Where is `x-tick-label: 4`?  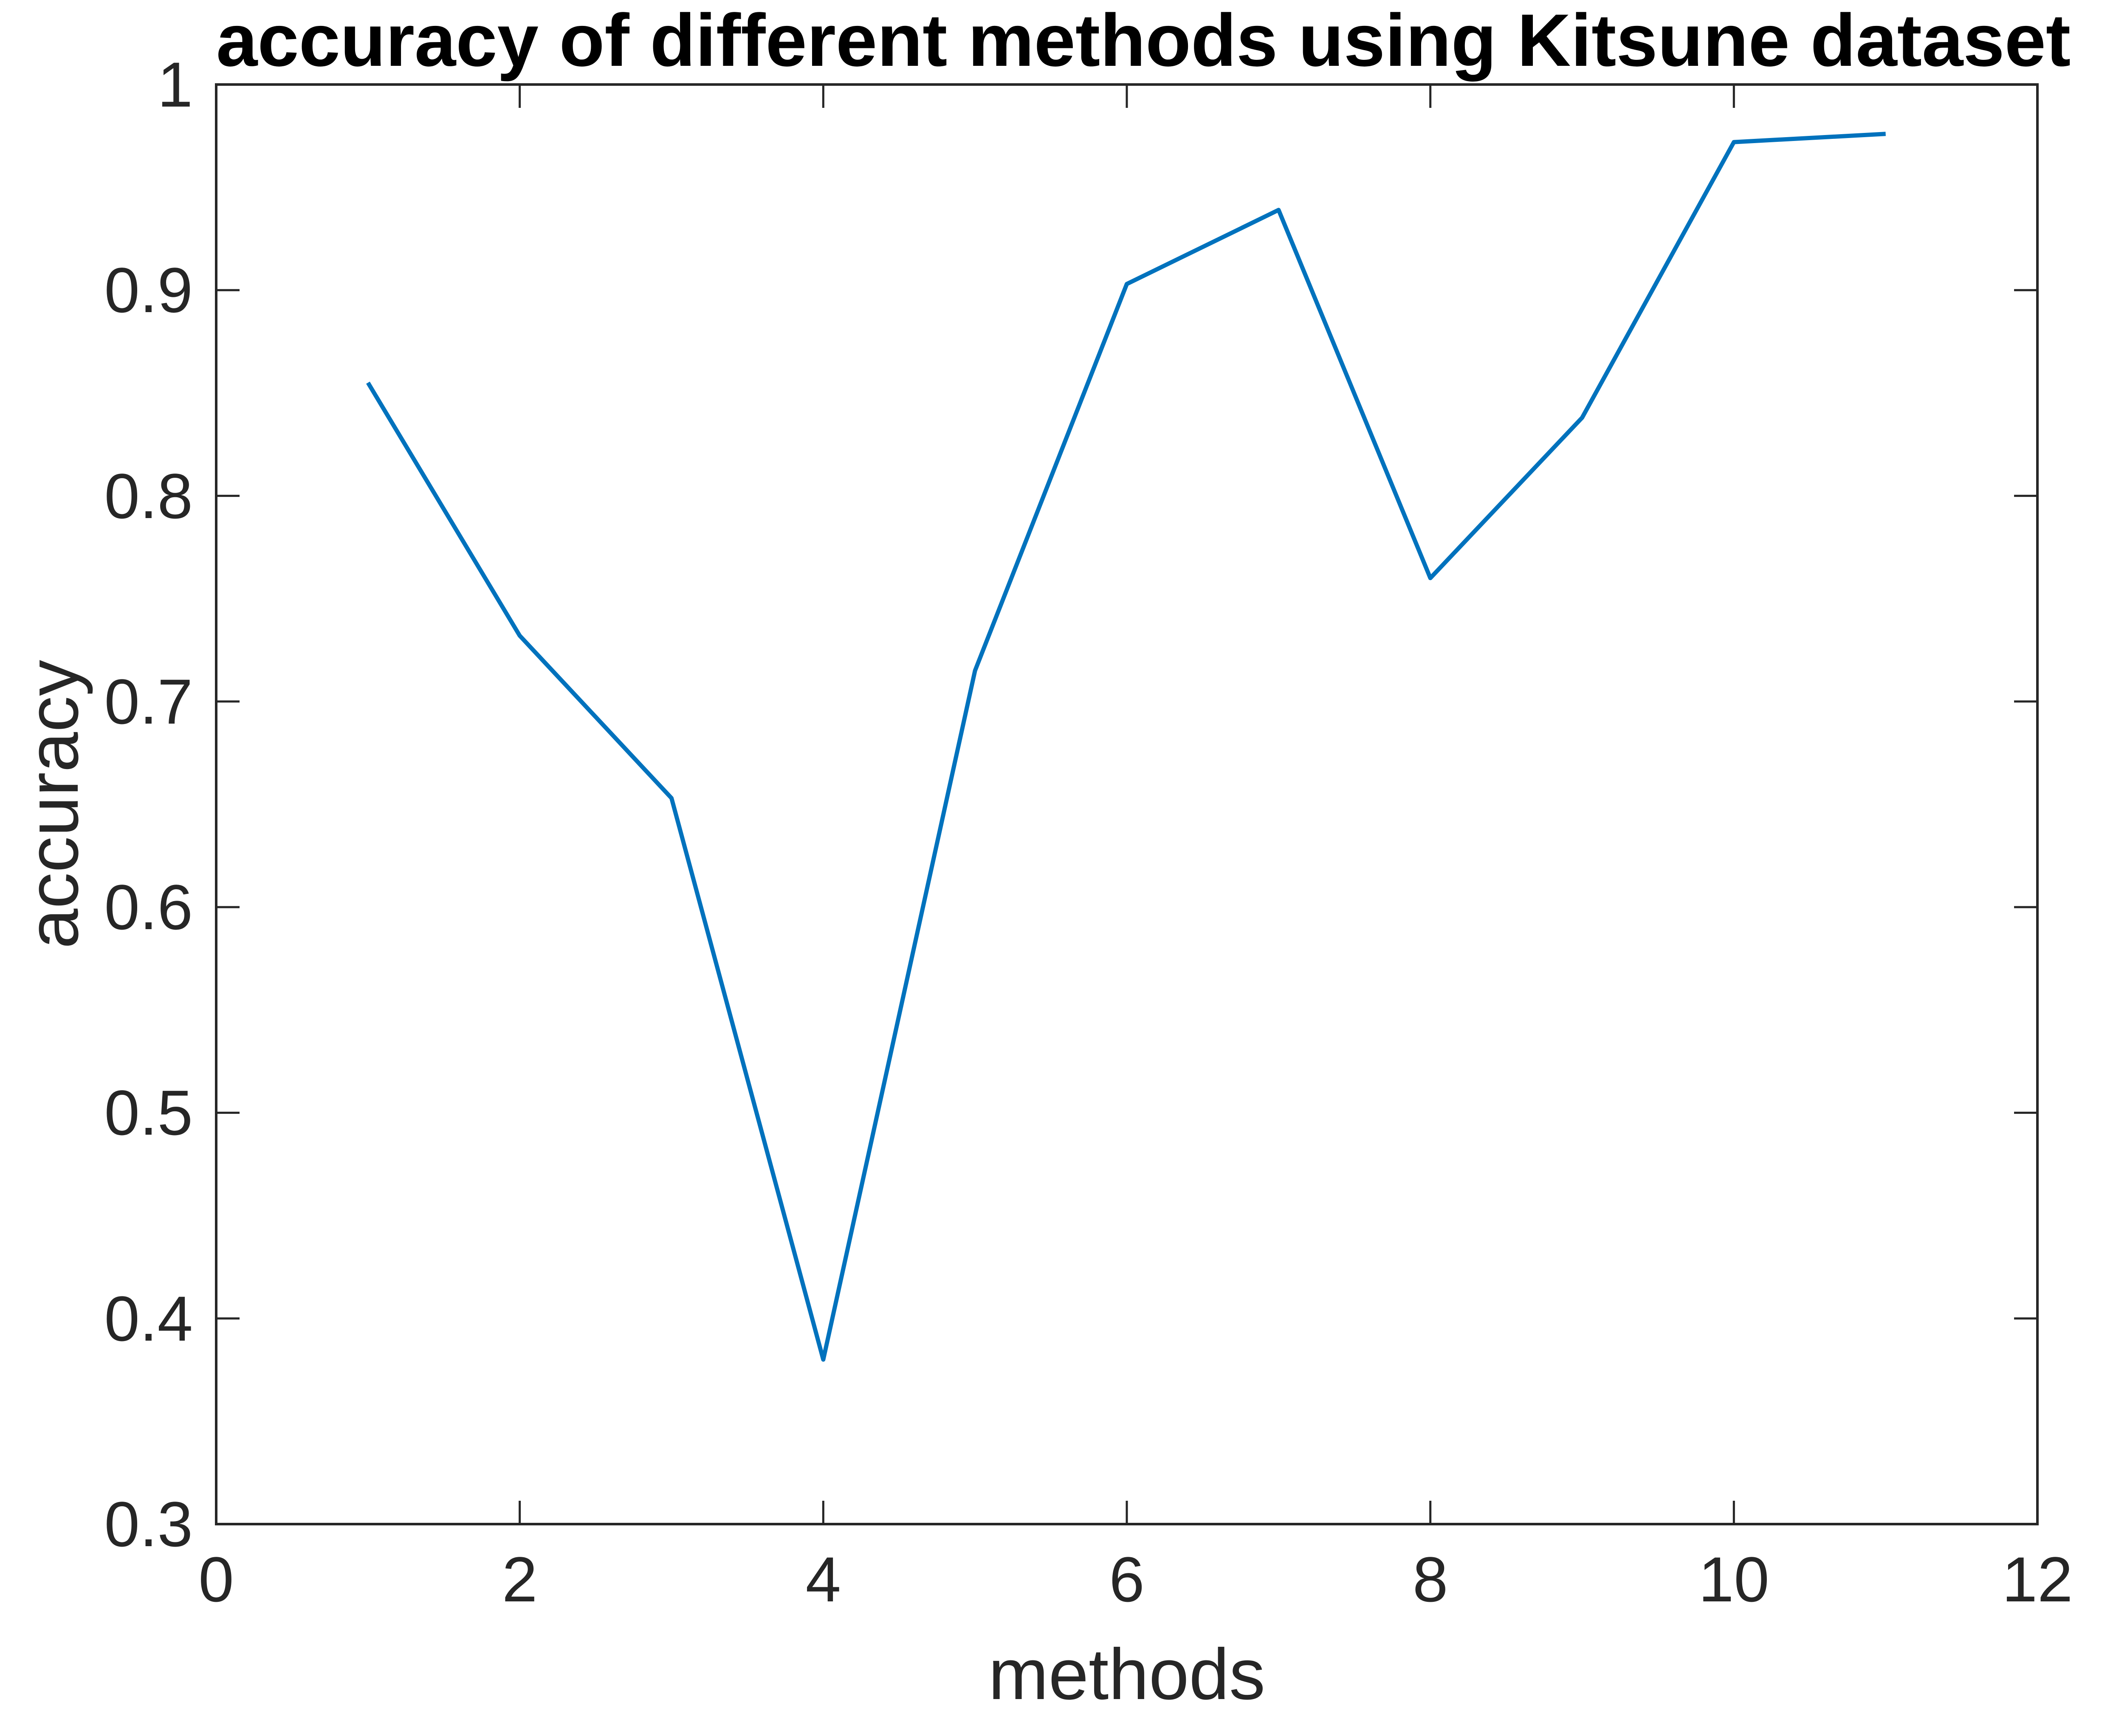 x-tick-label: 4 is located at coordinates (823, 1579).